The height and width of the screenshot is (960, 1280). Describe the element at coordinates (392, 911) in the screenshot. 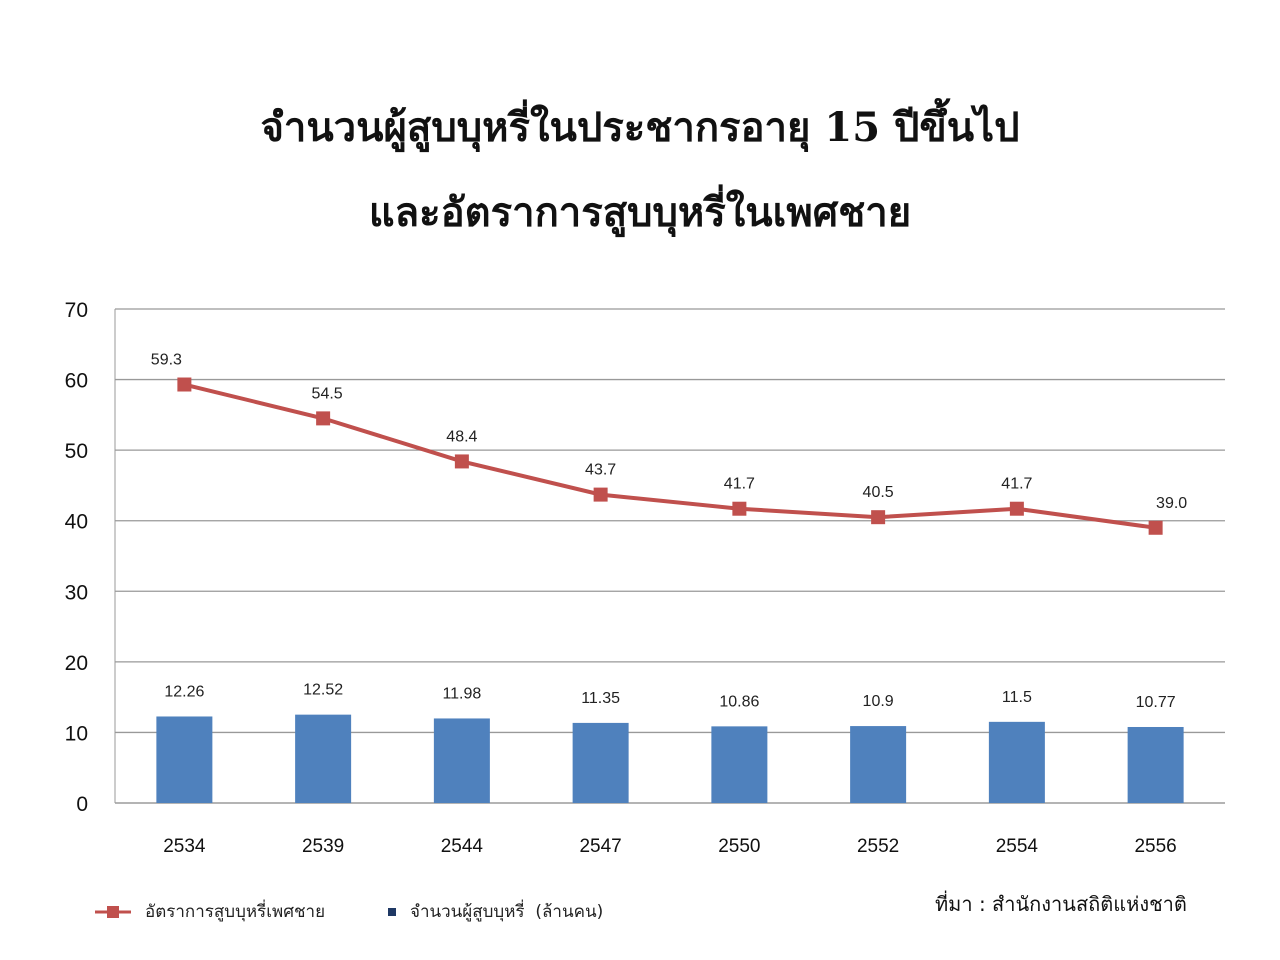

I see `legend-bar-marker-icon` at that location.